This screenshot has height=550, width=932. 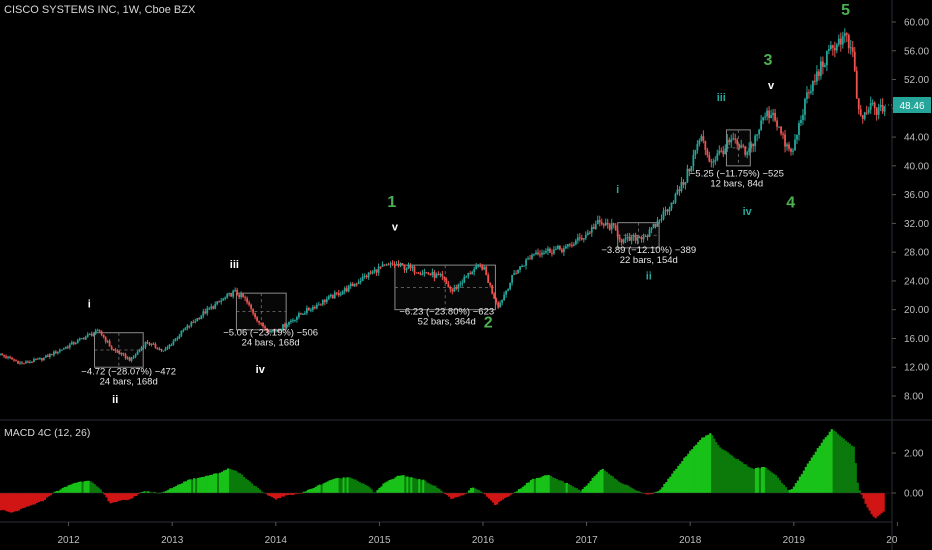 What do you see at coordinates (47, 433) in the screenshot?
I see `macd-indicator-title: MACD 4C (12, 26)` at bounding box center [47, 433].